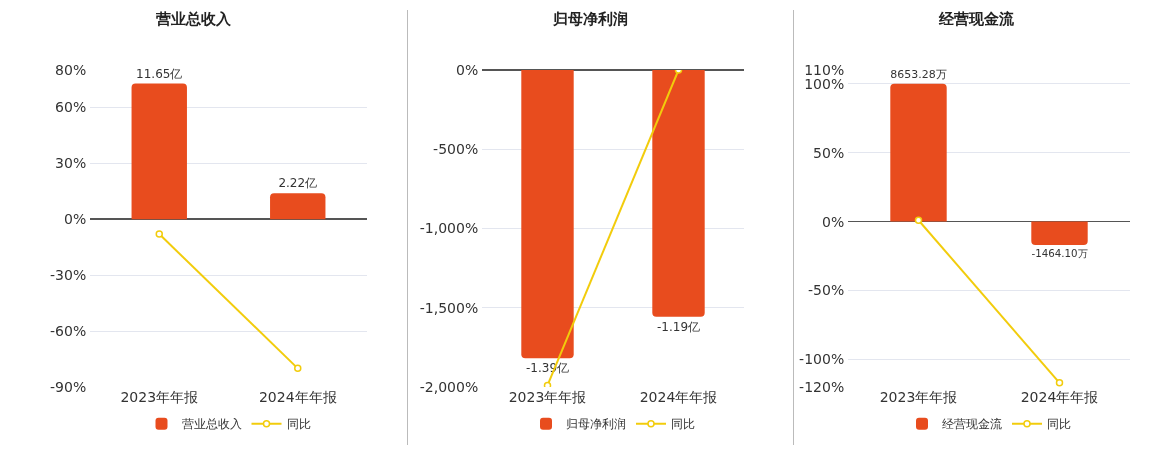 Image resolution: width=1160 pixels, height=450 pixels. I want to click on data-label: 11.65亿, so click(159, 73).